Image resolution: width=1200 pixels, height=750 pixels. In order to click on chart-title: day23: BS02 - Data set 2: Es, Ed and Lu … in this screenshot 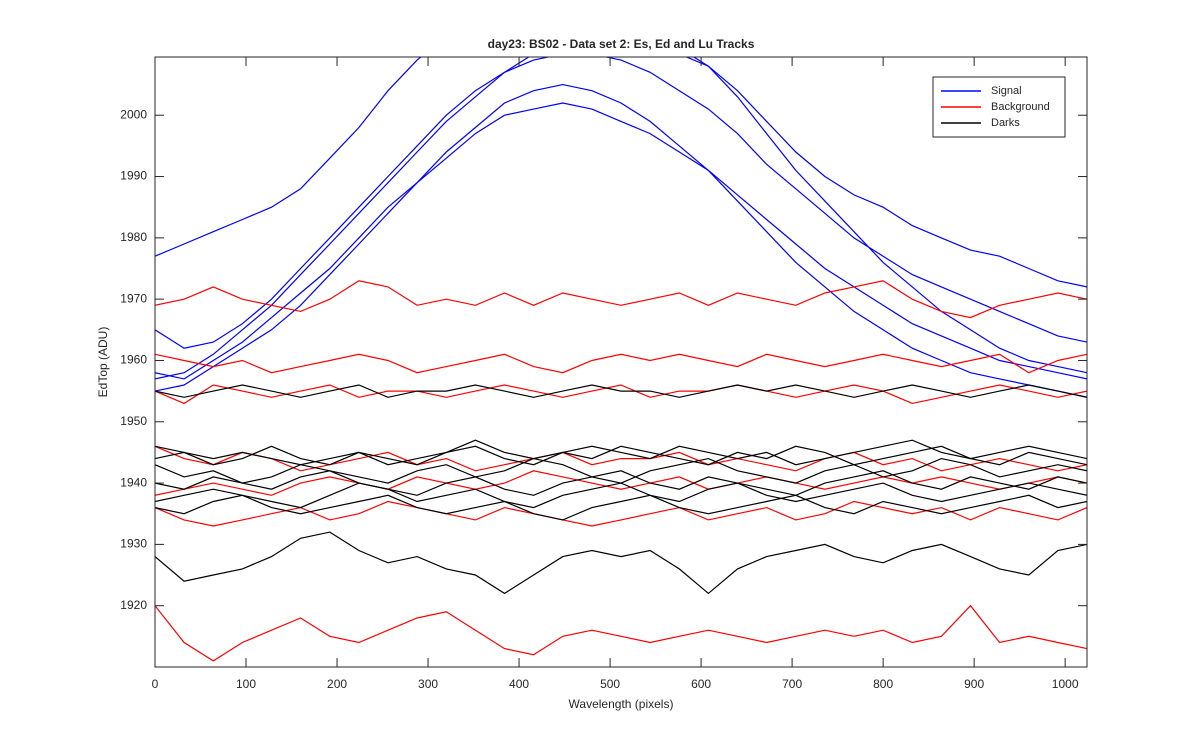, I will do `click(621, 44)`.